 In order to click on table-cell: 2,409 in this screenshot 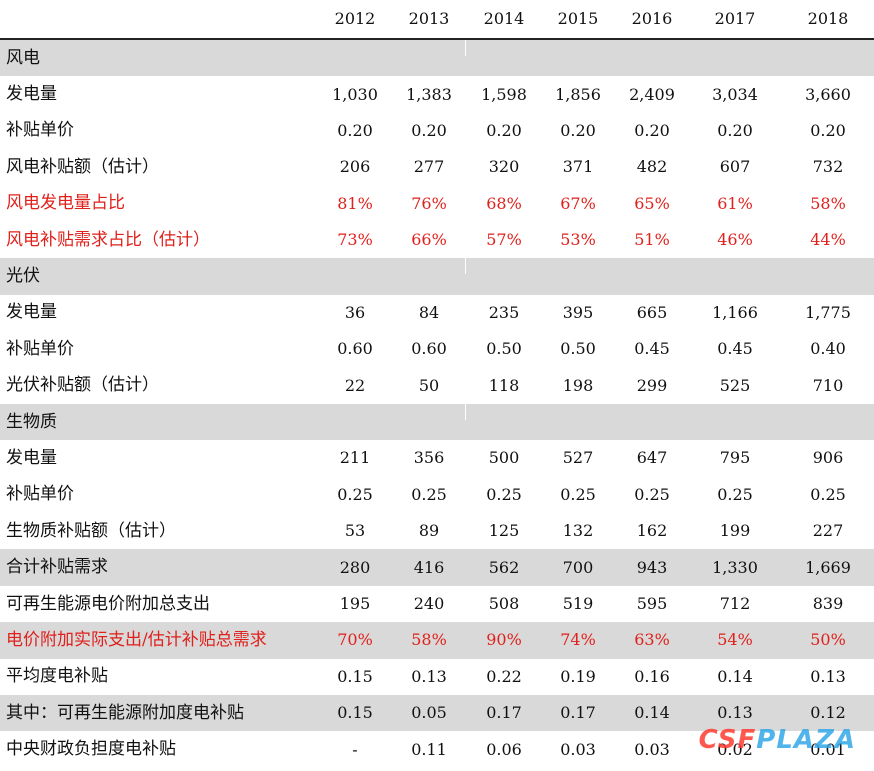, I will do `click(652, 94)`.